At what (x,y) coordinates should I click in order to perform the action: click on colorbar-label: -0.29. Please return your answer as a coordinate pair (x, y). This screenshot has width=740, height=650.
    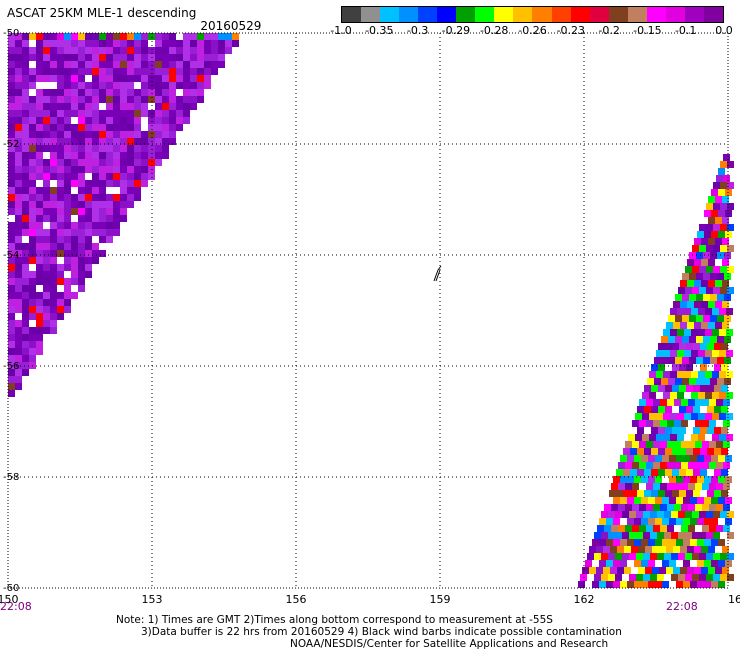
    Looking at the image, I should click on (456, 30).